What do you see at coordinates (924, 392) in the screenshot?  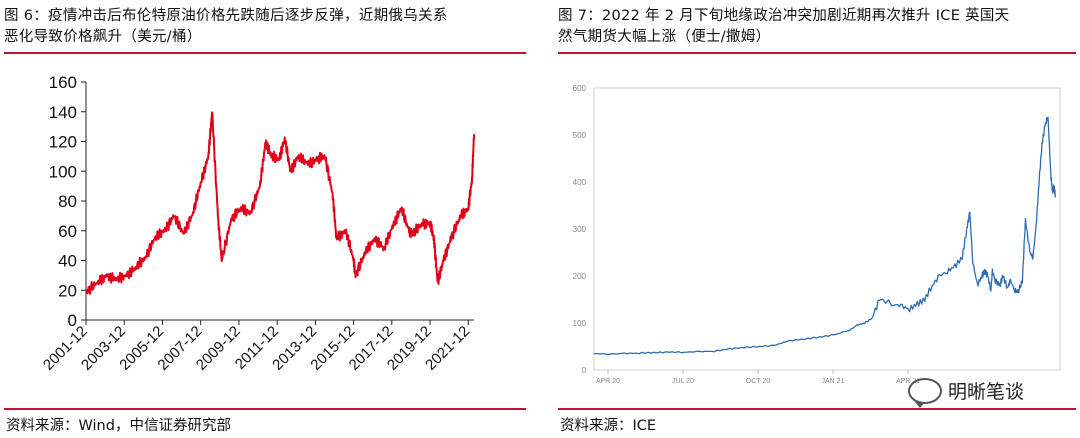 I see `wechat-icon` at bounding box center [924, 392].